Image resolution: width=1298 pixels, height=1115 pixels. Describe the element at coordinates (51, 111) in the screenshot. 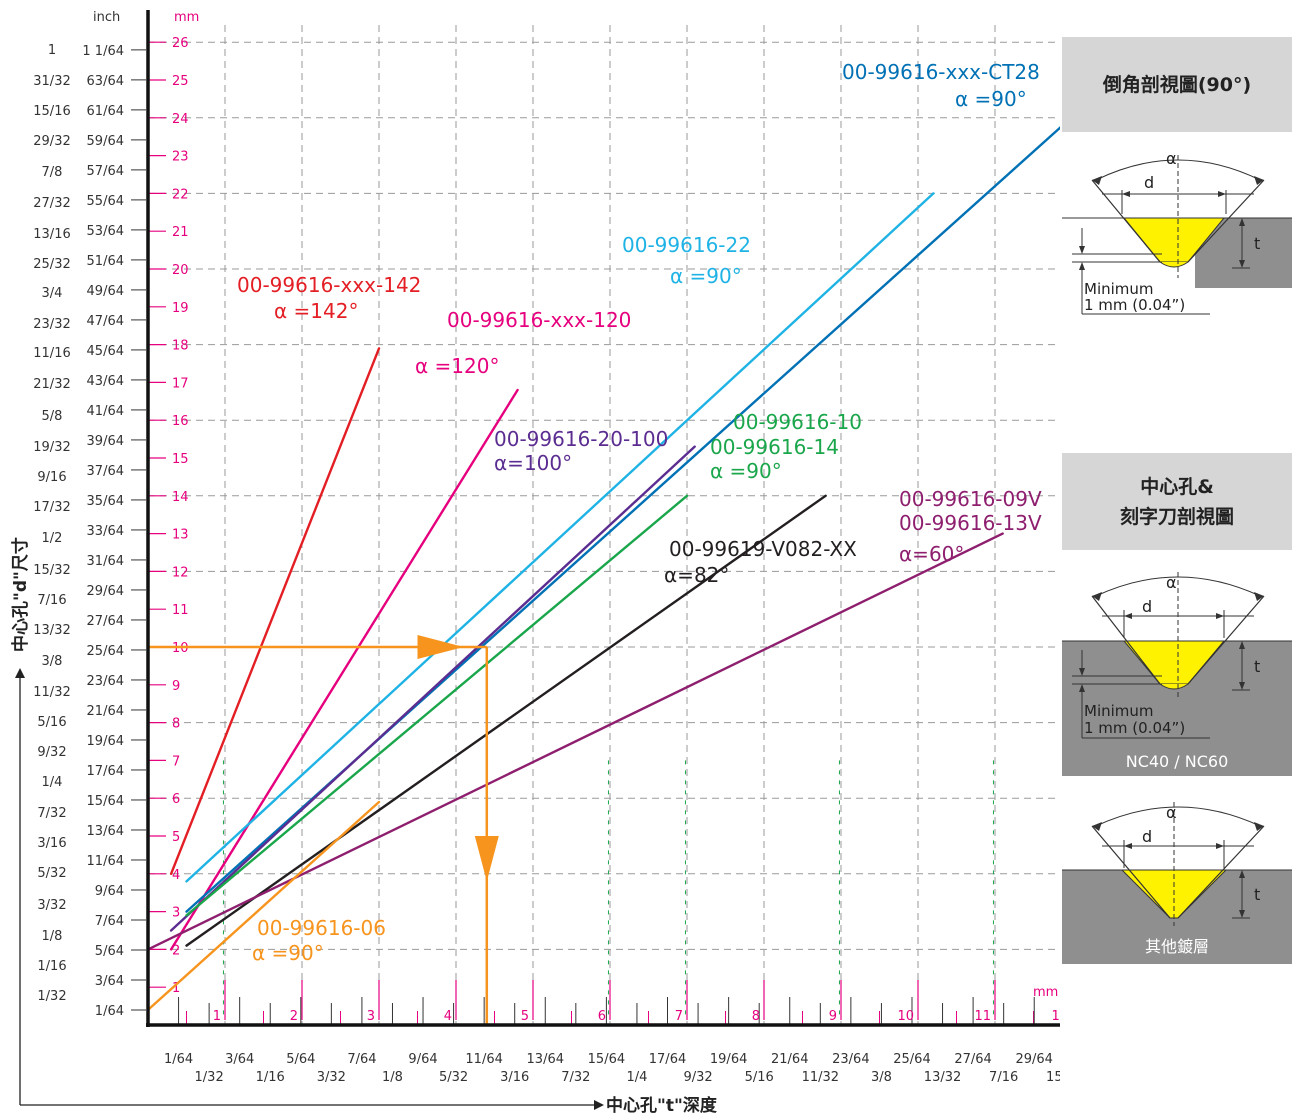

I see `y-inch-label-15/16: 15/16` at that location.